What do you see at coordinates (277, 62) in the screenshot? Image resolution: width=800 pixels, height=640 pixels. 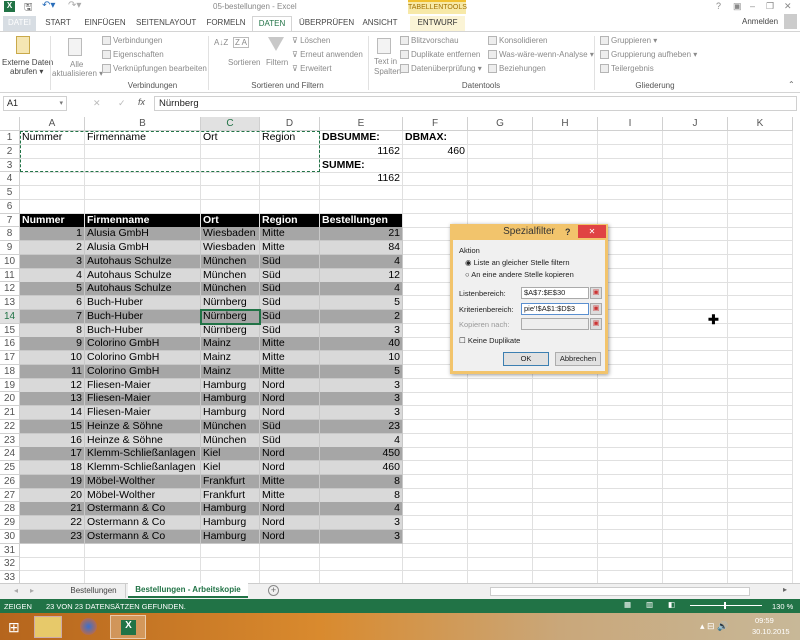 I see `filter-button: Filtern` at bounding box center [277, 62].